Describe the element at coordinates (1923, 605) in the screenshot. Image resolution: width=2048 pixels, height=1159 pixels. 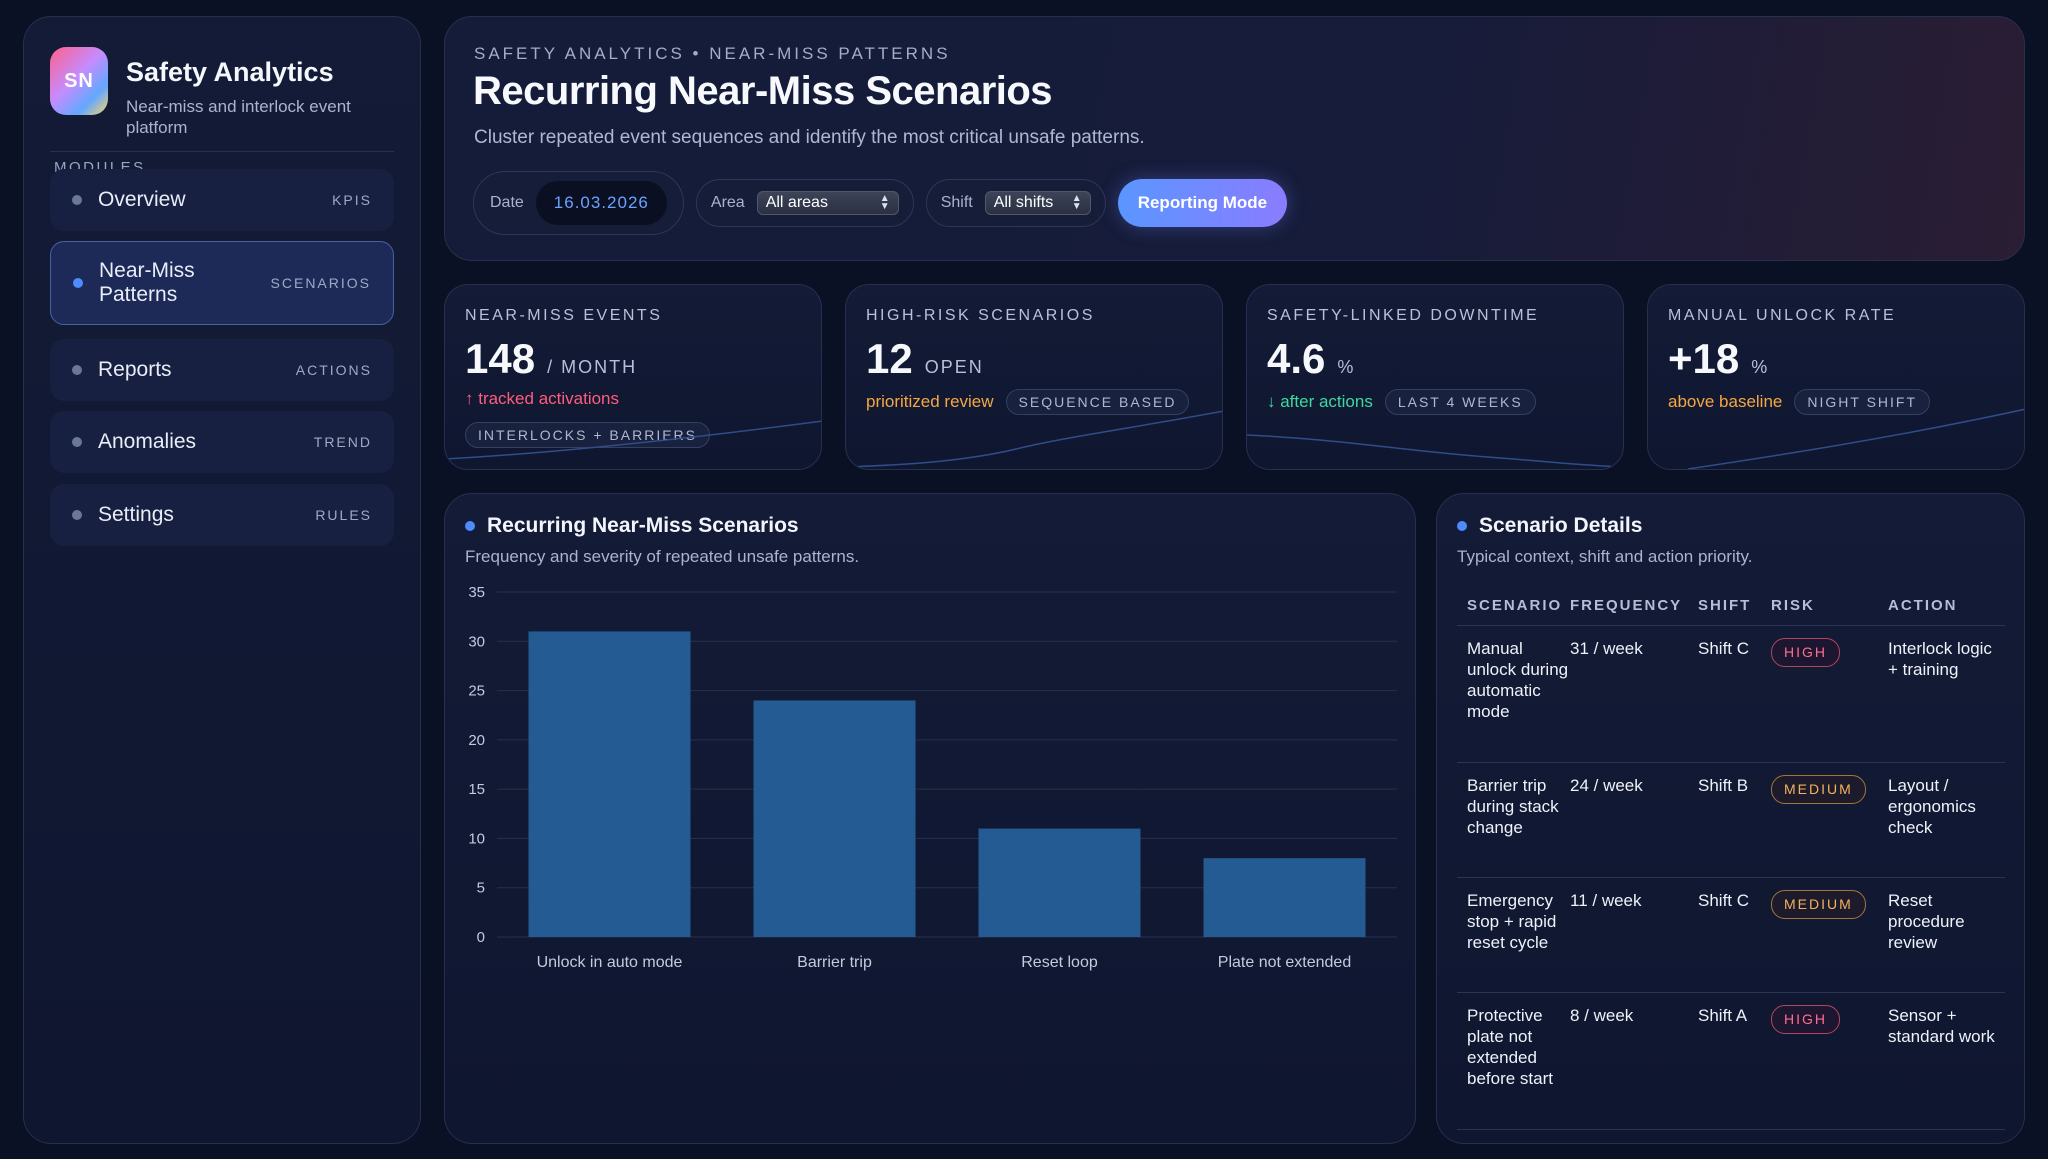
I see `column-header: ACTION` at that location.